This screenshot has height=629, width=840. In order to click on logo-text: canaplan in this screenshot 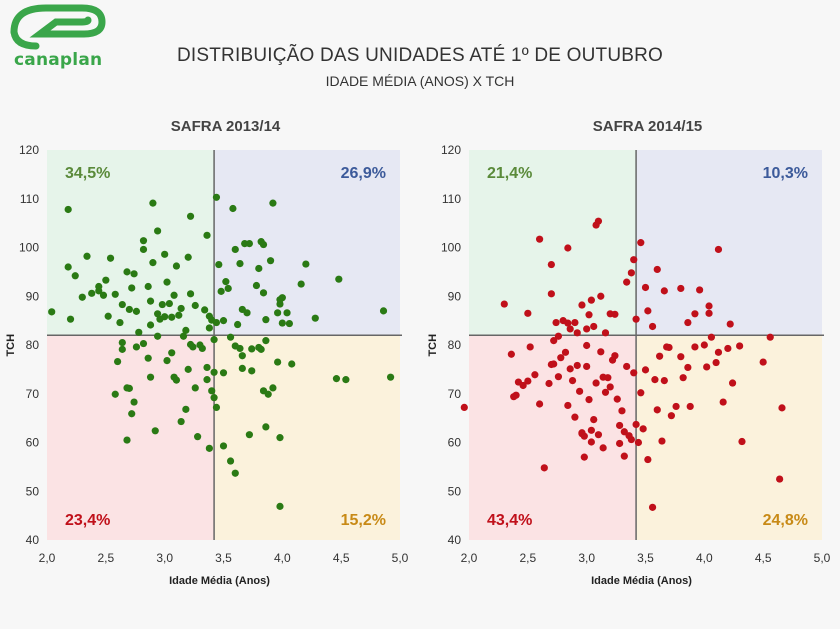, I will do `click(58, 60)`.